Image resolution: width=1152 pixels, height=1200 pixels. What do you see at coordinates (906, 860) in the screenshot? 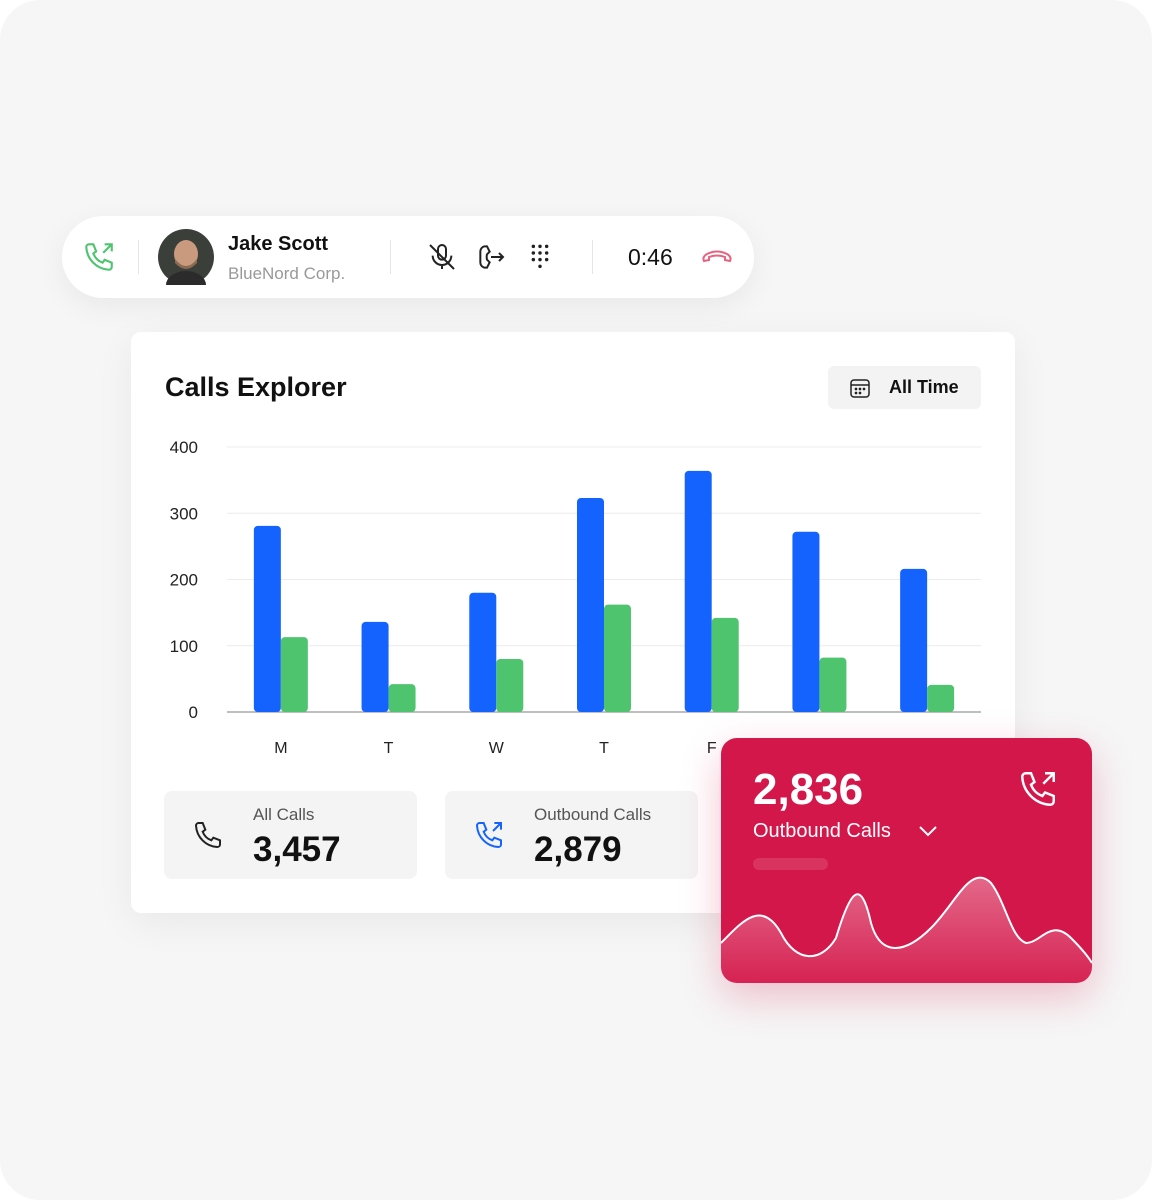
I see `highlight-card: 2,836 Outbound Calls` at bounding box center [906, 860].